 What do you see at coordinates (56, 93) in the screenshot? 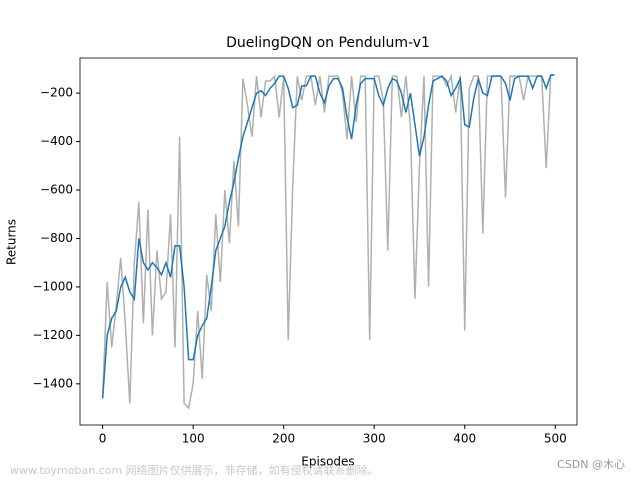
I see `y-tick-label: −200` at bounding box center [56, 93].